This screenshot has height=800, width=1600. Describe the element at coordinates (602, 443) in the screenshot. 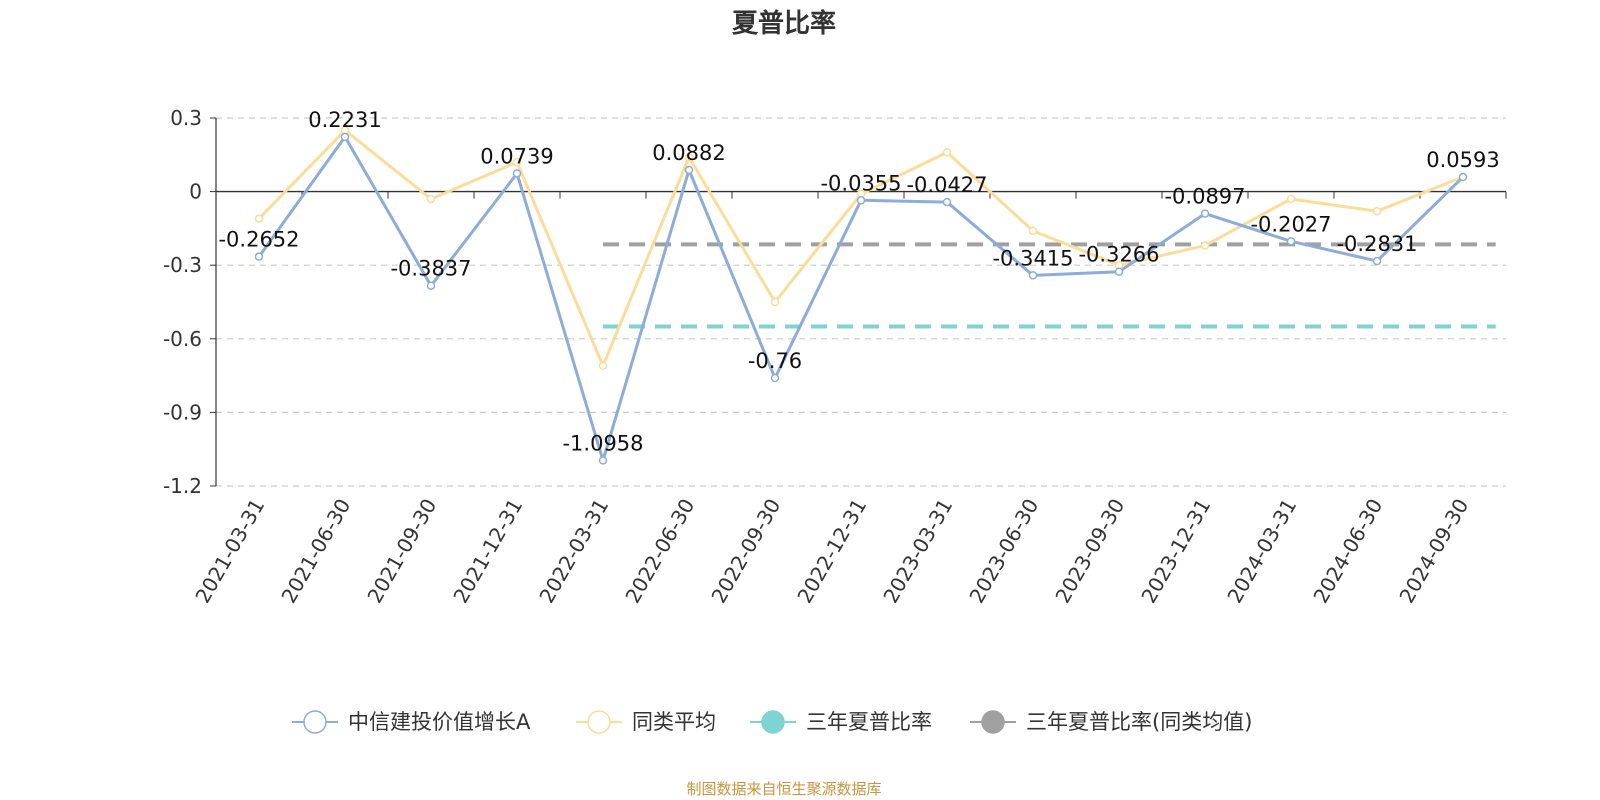

I see `data-label: -1.0958` at that location.